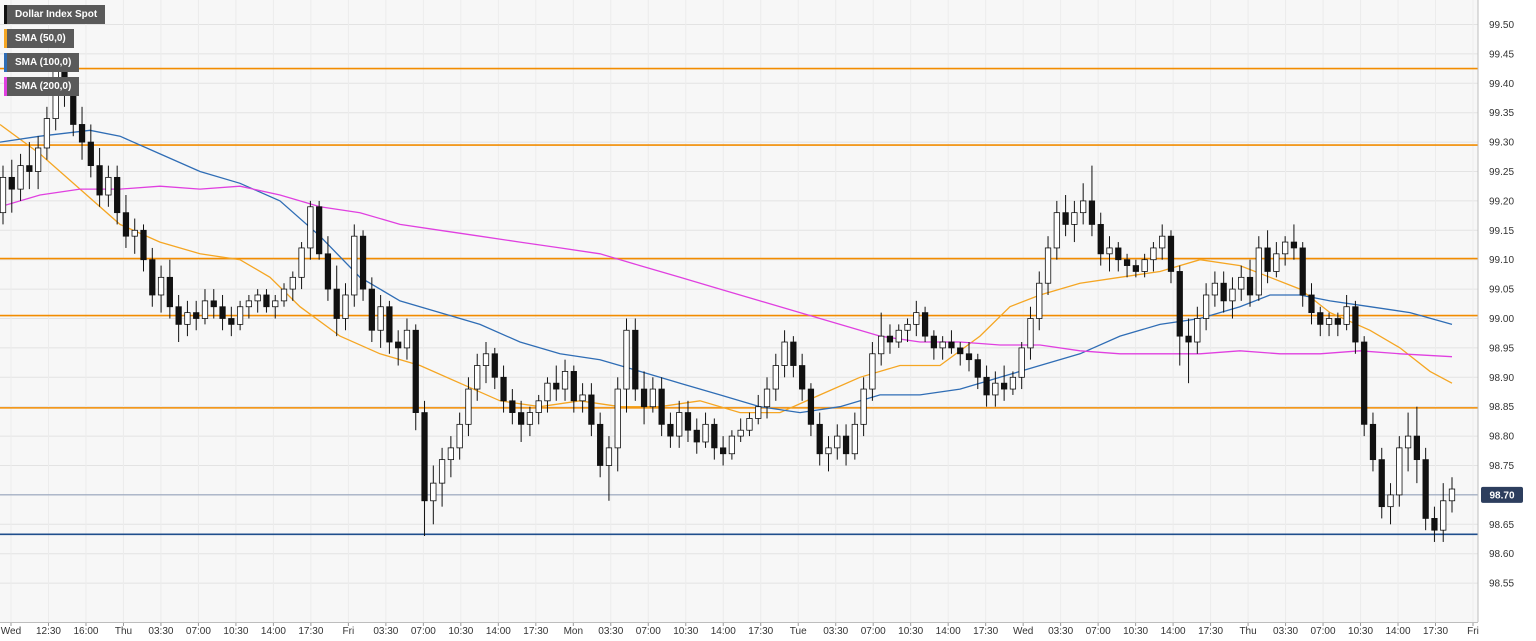  I want to click on y-tick-label: 99.00, so click(1501, 319).